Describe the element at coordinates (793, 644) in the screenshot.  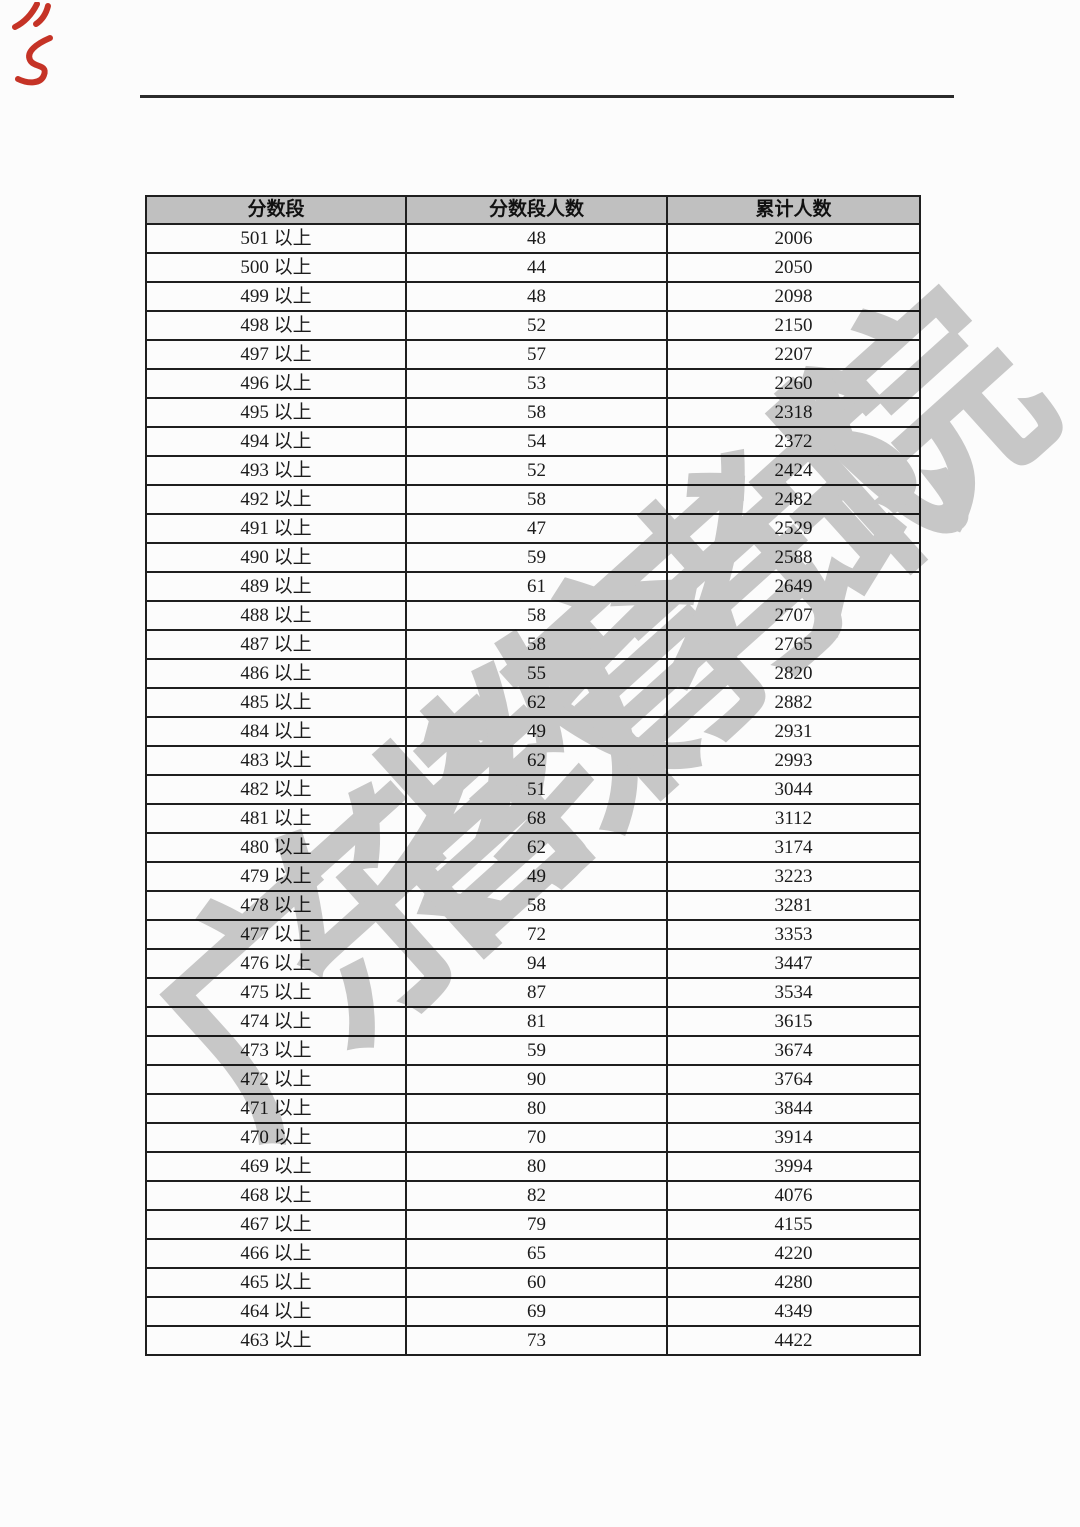
I see `cell-cumulative-count: 2765` at that location.